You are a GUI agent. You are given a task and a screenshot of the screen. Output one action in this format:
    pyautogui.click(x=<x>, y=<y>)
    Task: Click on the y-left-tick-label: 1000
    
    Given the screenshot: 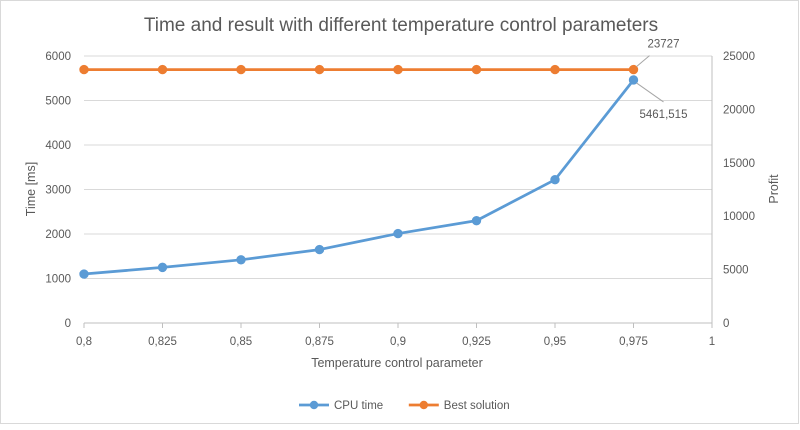 What is the action you would take?
    pyautogui.click(x=58, y=280)
    